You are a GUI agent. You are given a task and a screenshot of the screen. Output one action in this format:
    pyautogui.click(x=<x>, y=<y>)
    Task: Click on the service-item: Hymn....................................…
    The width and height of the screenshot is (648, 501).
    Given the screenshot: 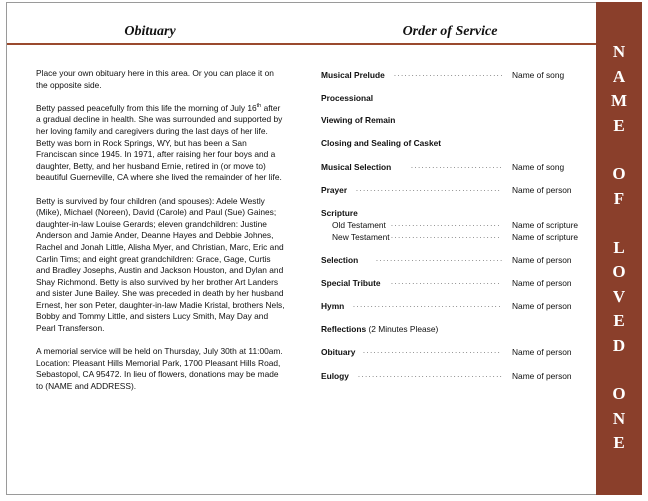 What is the action you would take?
    pyautogui.click(x=456, y=306)
    